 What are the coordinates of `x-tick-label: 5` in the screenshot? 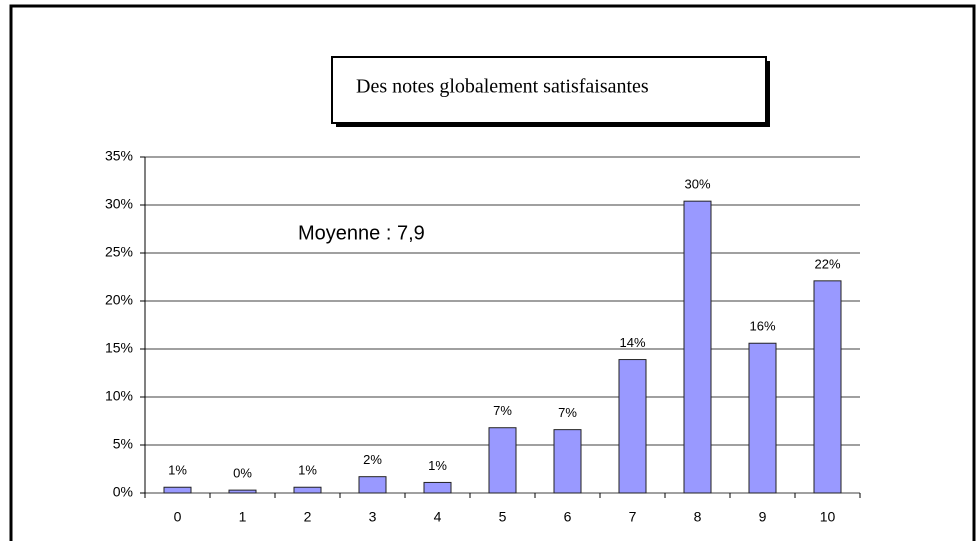 It's located at (503, 517).